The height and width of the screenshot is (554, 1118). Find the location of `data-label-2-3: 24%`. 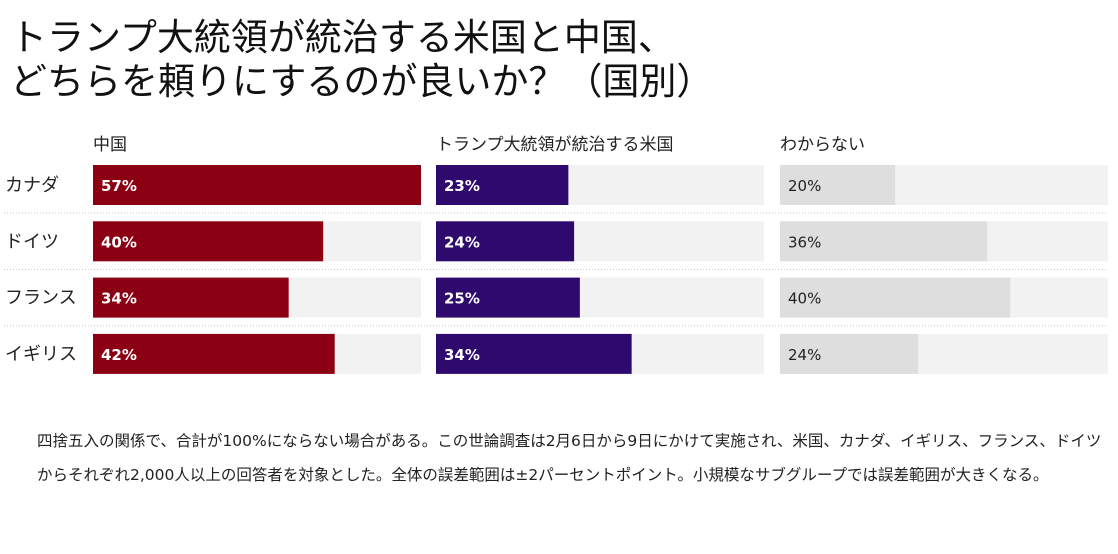

data-label-2-3: 24% is located at coordinates (804, 355).